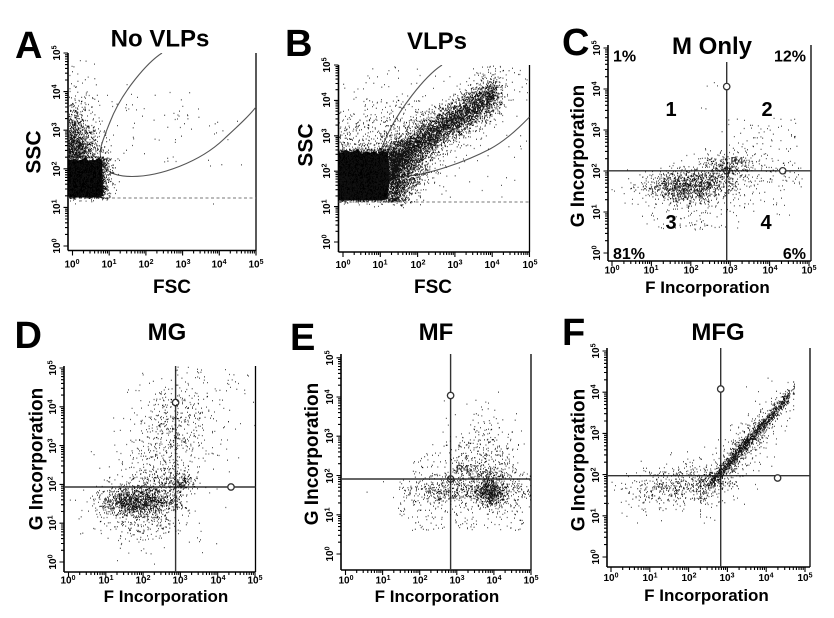 Image resolution: width=834 pixels, height=618 pixels. Describe the element at coordinates (160, 39) in the screenshot. I see `svg-text: No VLPs` at that location.